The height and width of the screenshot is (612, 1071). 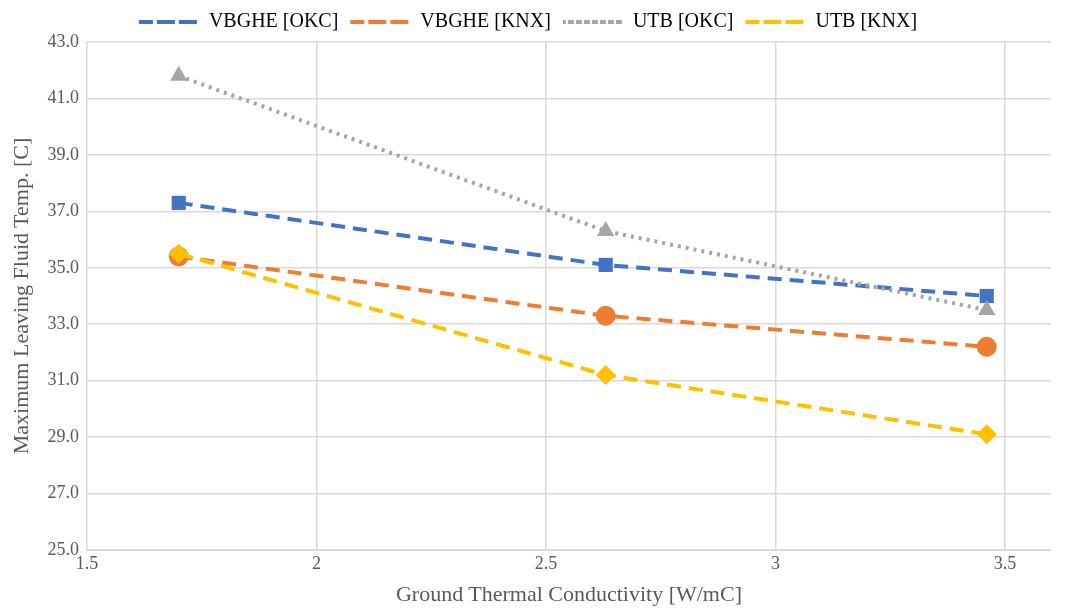 What do you see at coordinates (63, 322) in the screenshot?
I see `y-tick-label: 33.0` at bounding box center [63, 322].